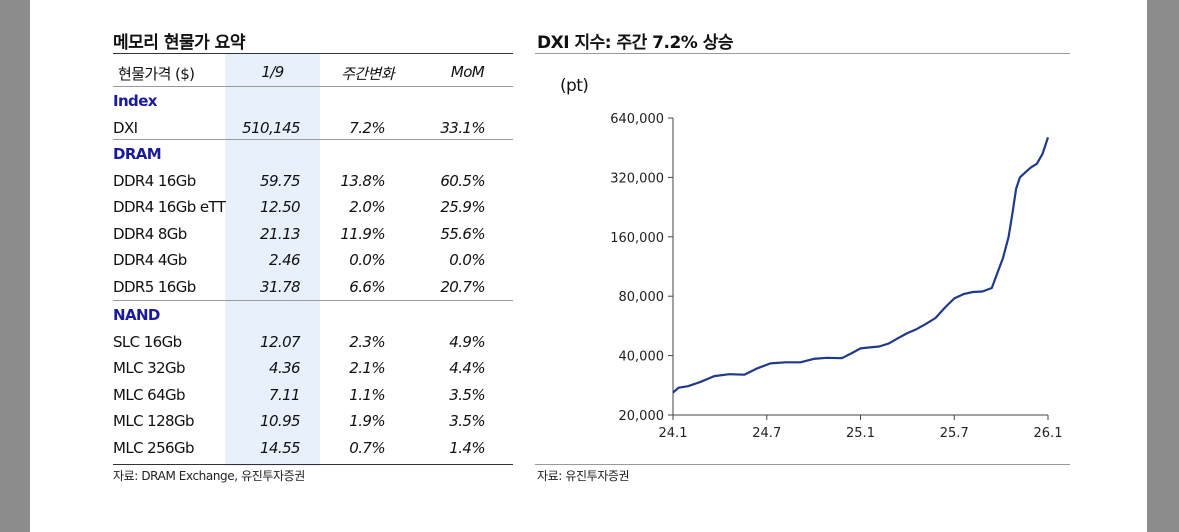  Describe the element at coordinates (954, 433) in the screenshot. I see `x-tick-label: 25.7` at that location.